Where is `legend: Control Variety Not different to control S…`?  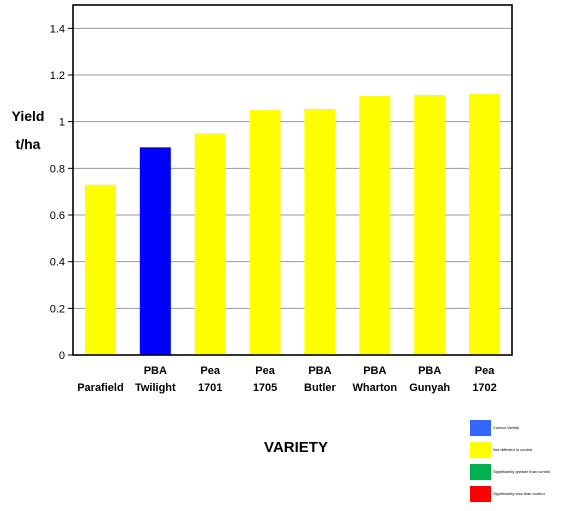
legend: Control Variety Not different to control S… is located at coordinates (510, 461).